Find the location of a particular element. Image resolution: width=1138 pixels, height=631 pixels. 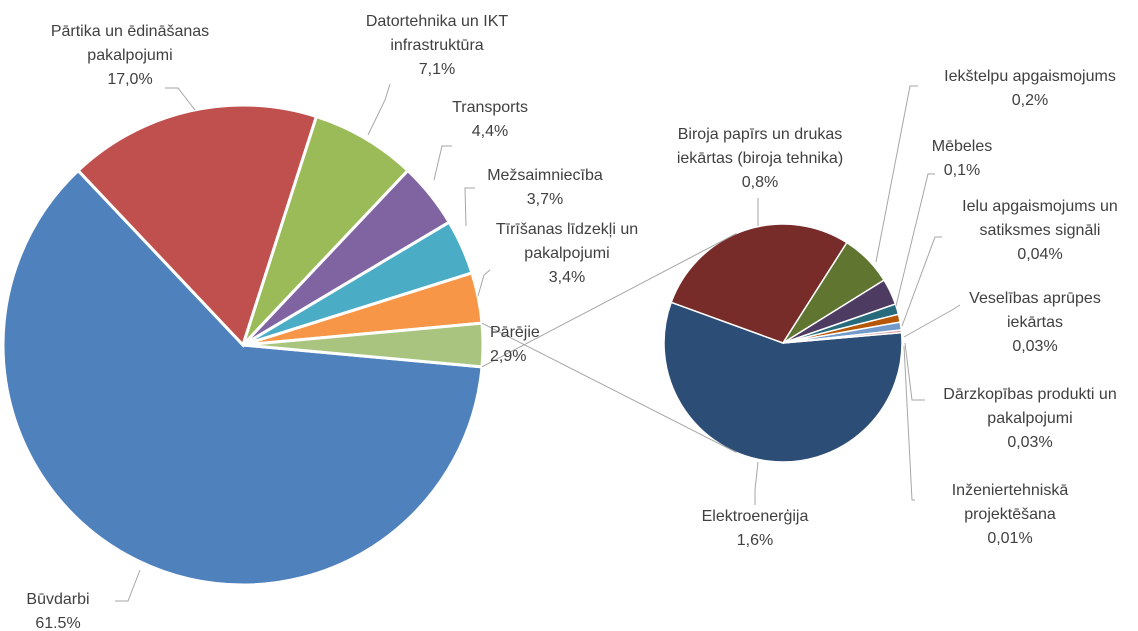

category-label: Transports is located at coordinates (490, 107).